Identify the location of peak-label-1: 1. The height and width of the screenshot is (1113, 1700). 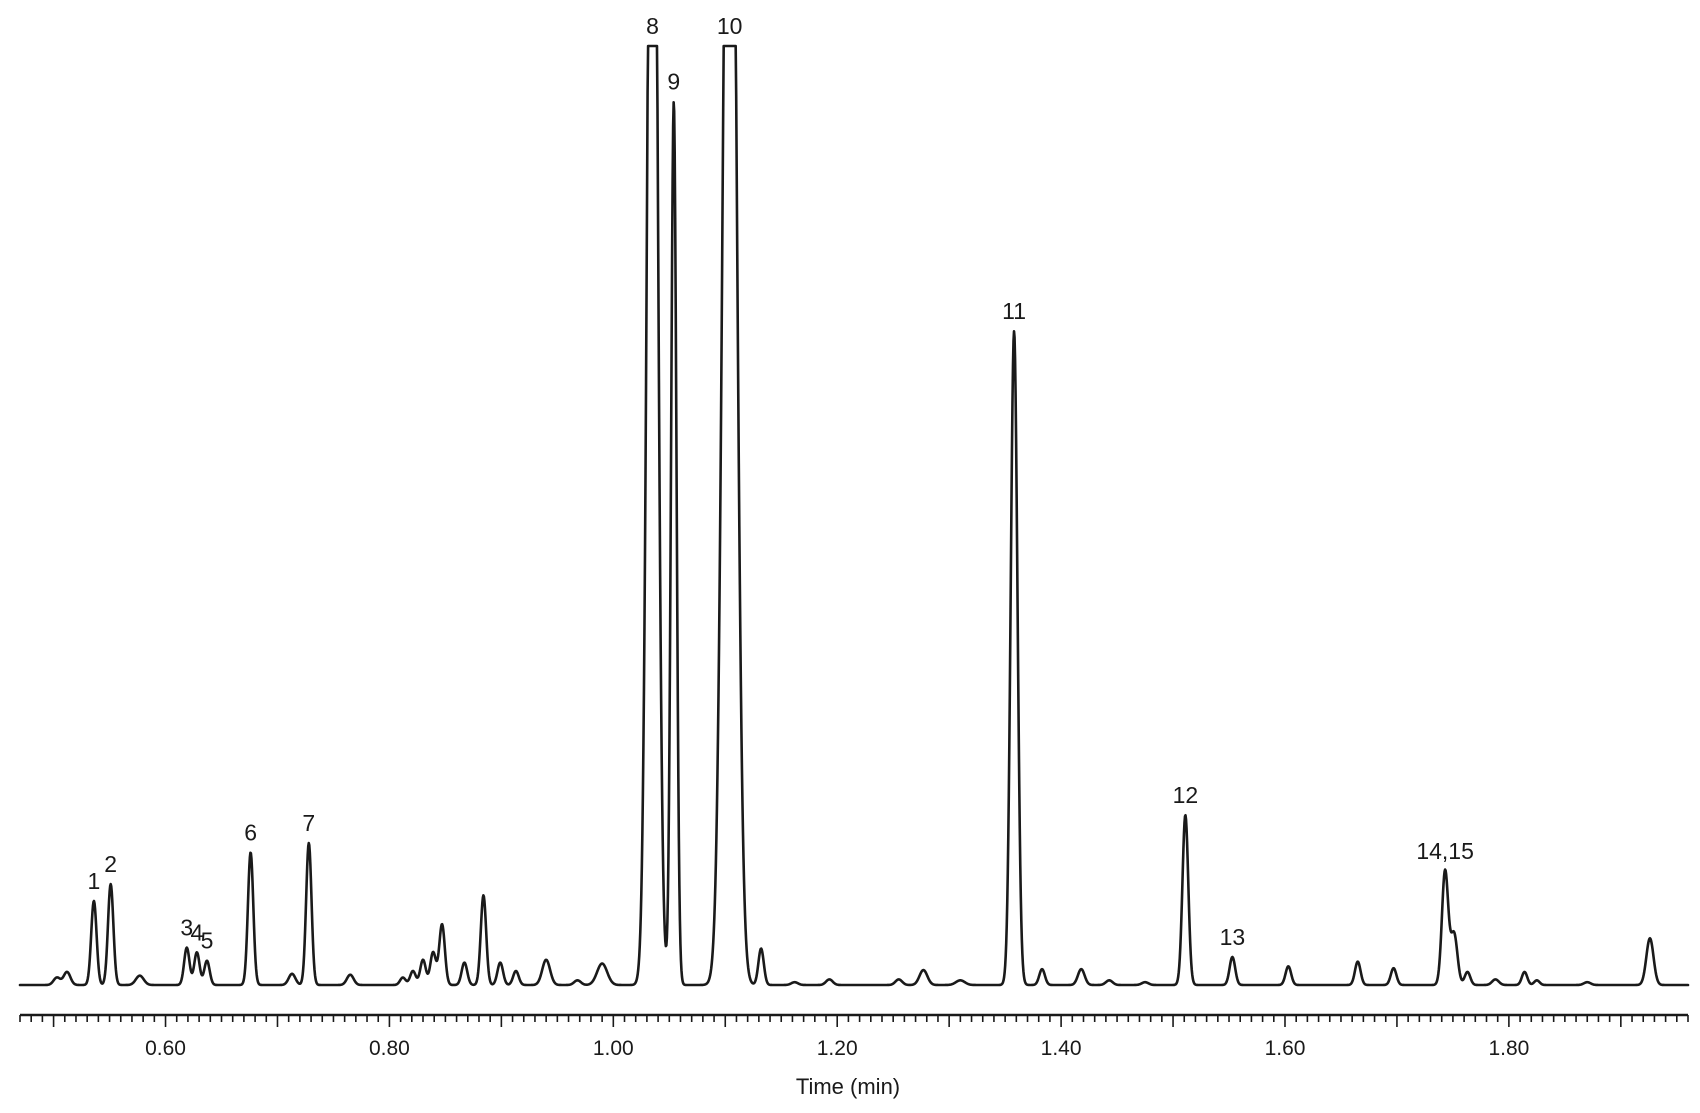
(94, 881).